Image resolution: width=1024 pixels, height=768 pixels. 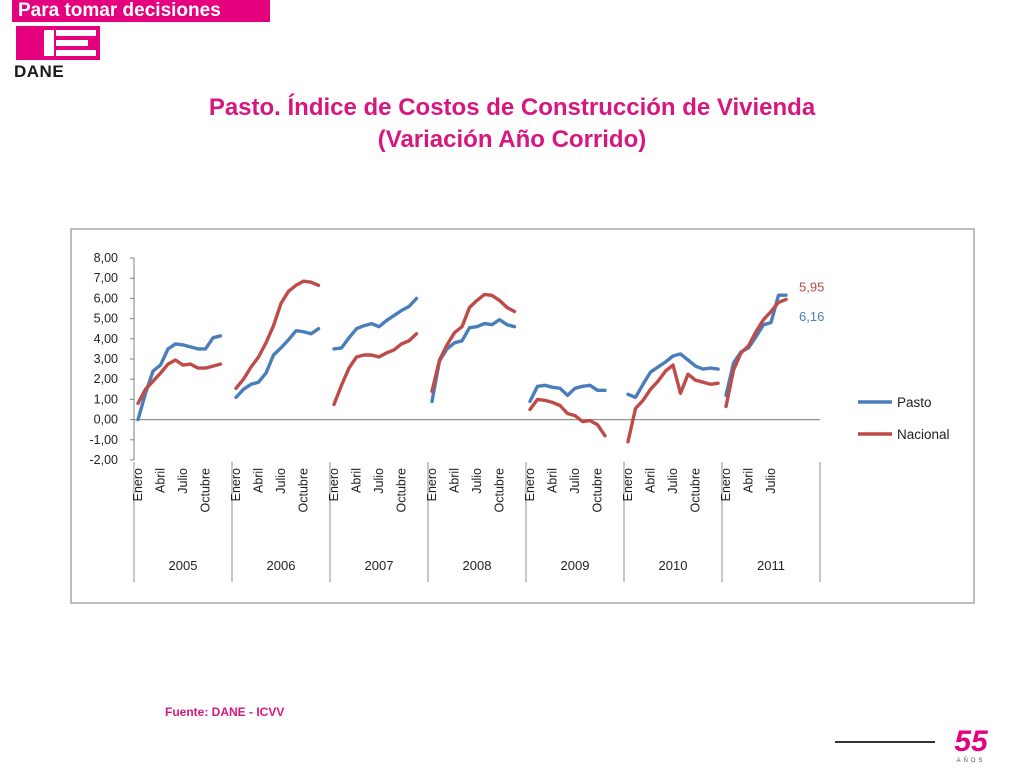 I want to click on logo-text: DANE, so click(x=39, y=71).